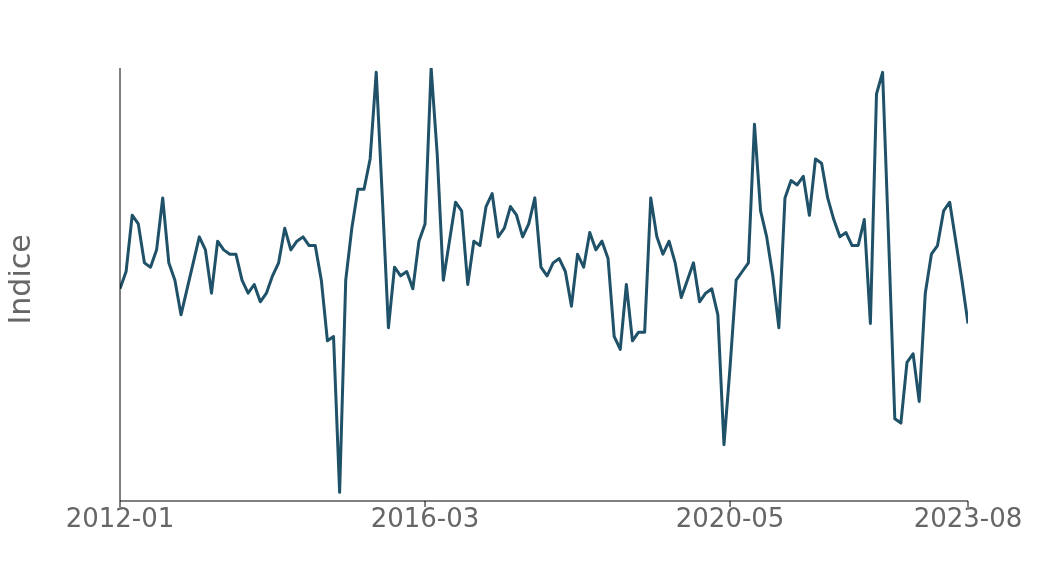 Image resolution: width=1037 pixels, height=573 pixels. Describe the element at coordinates (968, 518) in the screenshot. I see `x-tick-label: 2023-08` at that location.